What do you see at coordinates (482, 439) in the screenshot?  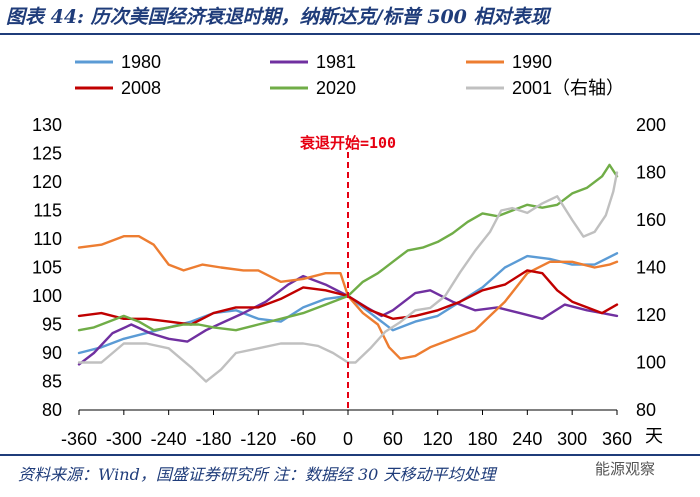 I see `x-tick-label-9: 180` at bounding box center [482, 439].